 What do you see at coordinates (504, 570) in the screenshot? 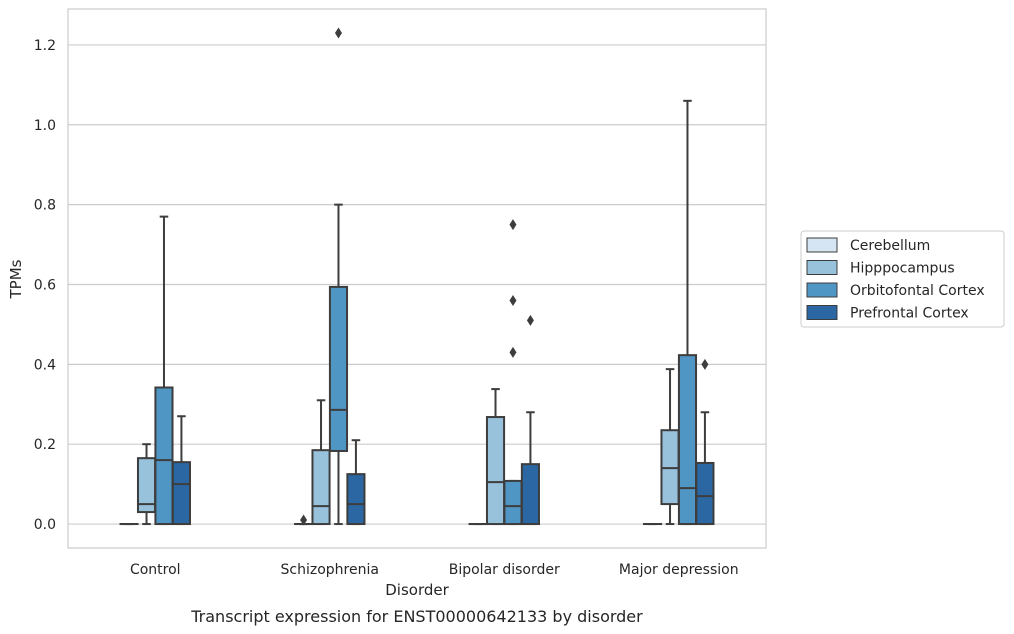
I see `x-tick-label: Bipolar disorder` at bounding box center [504, 570].